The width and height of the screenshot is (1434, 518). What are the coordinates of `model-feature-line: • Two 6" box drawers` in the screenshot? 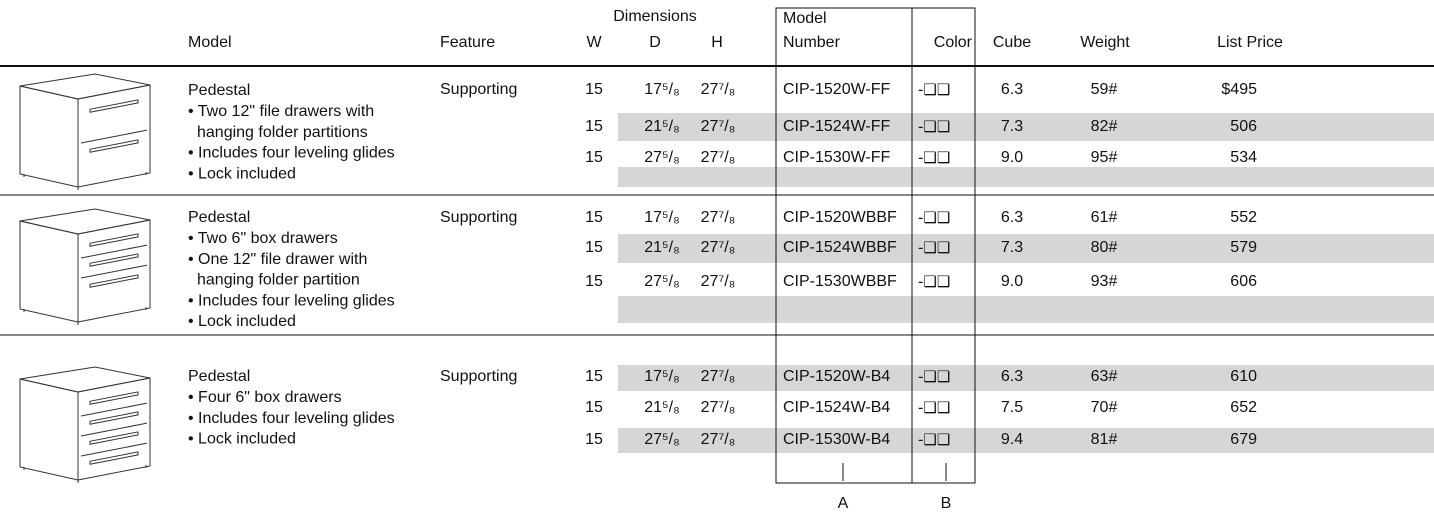 It's located at (263, 238).